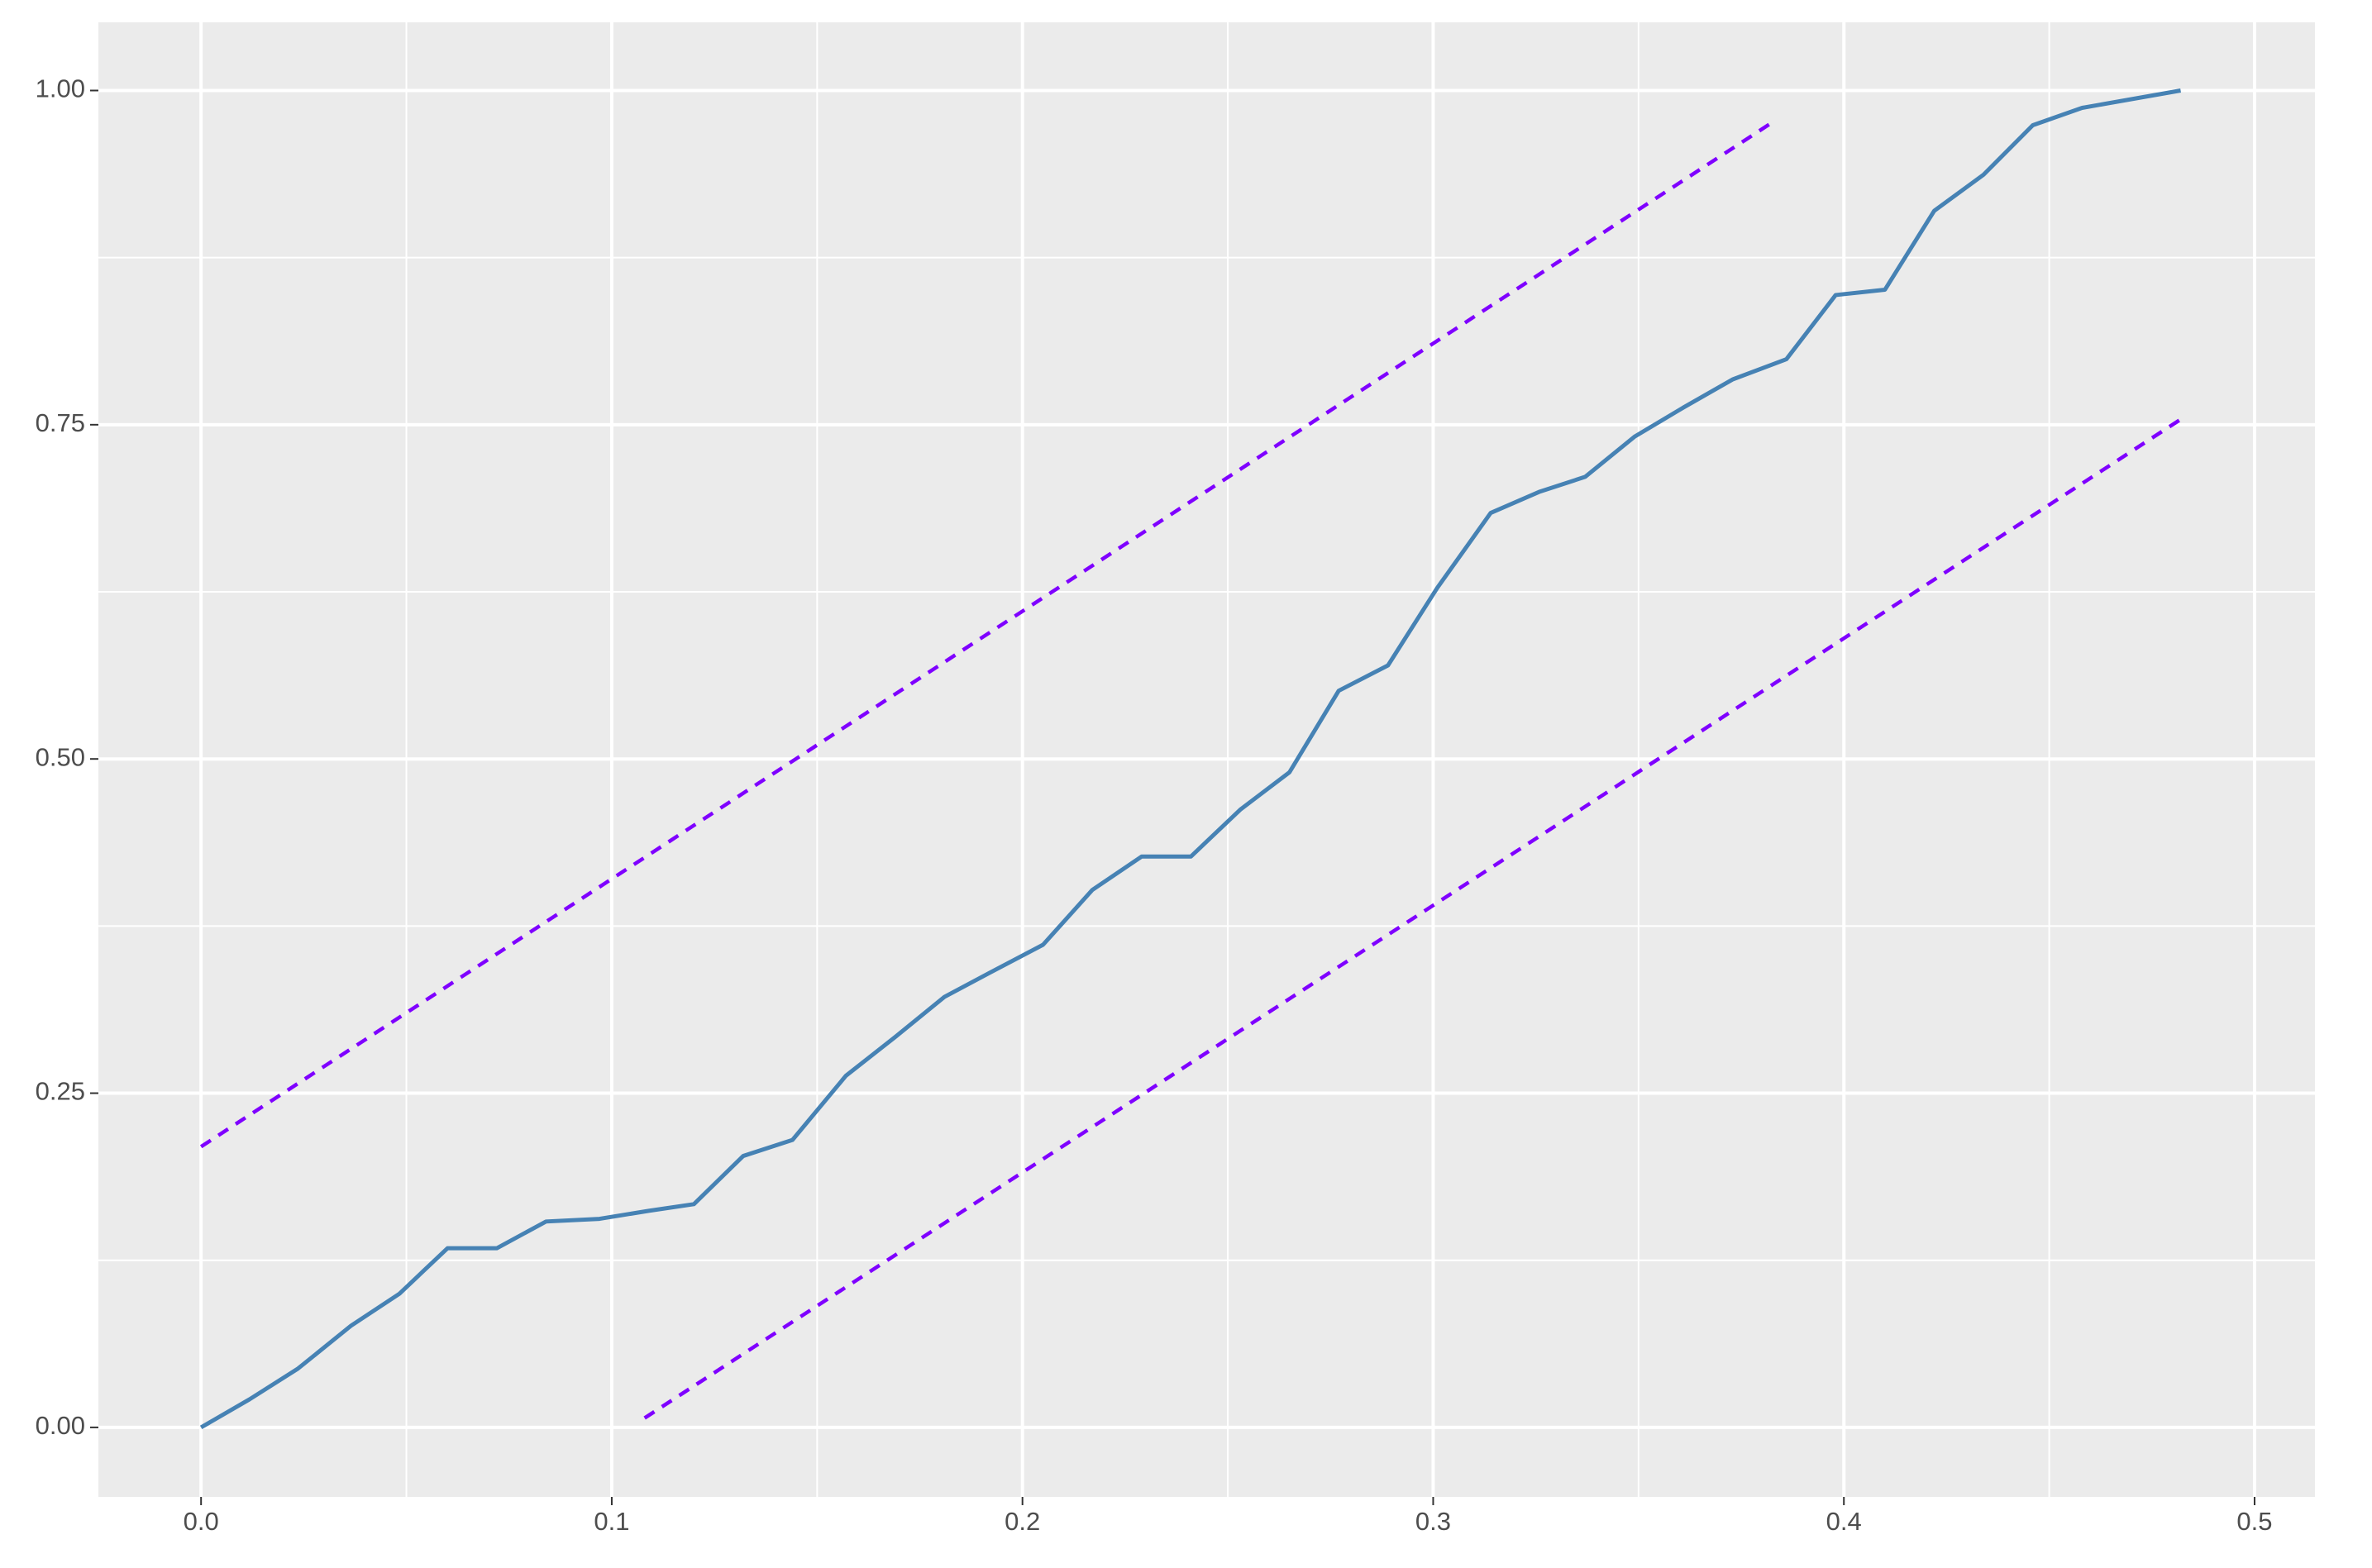 The image size is (2372, 1568). I want to click on y-tick-label: 0.00, so click(60, 1426).